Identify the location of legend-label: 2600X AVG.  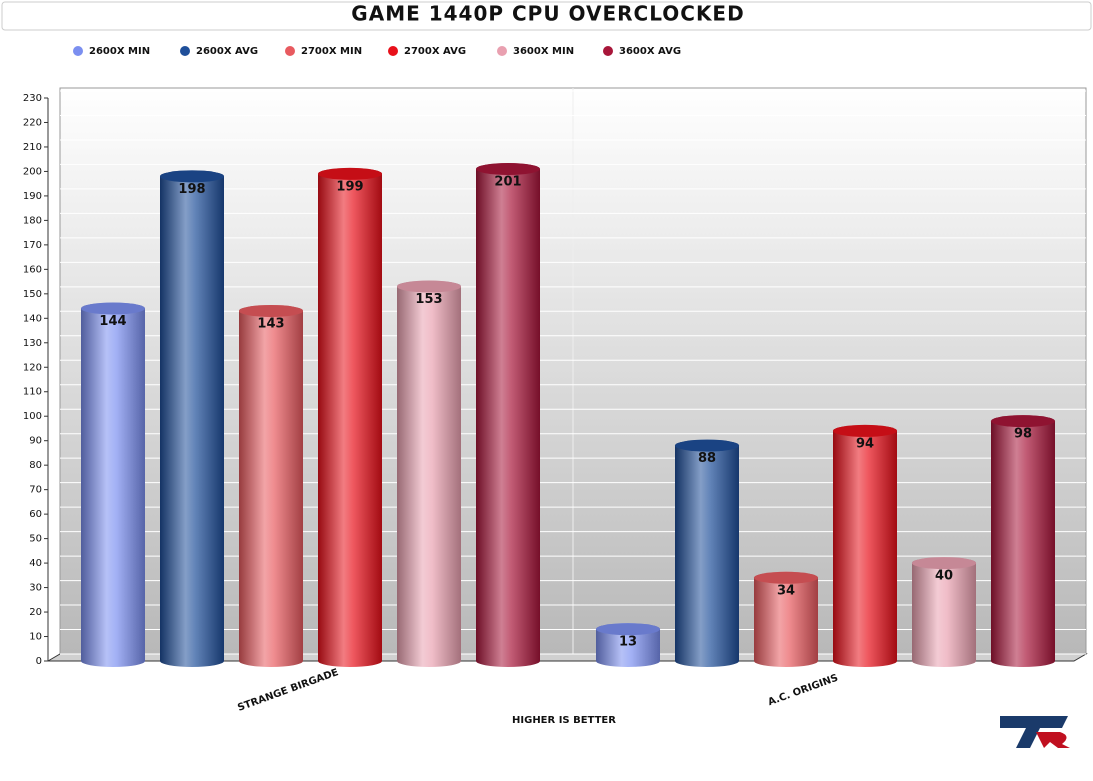
(227, 51).